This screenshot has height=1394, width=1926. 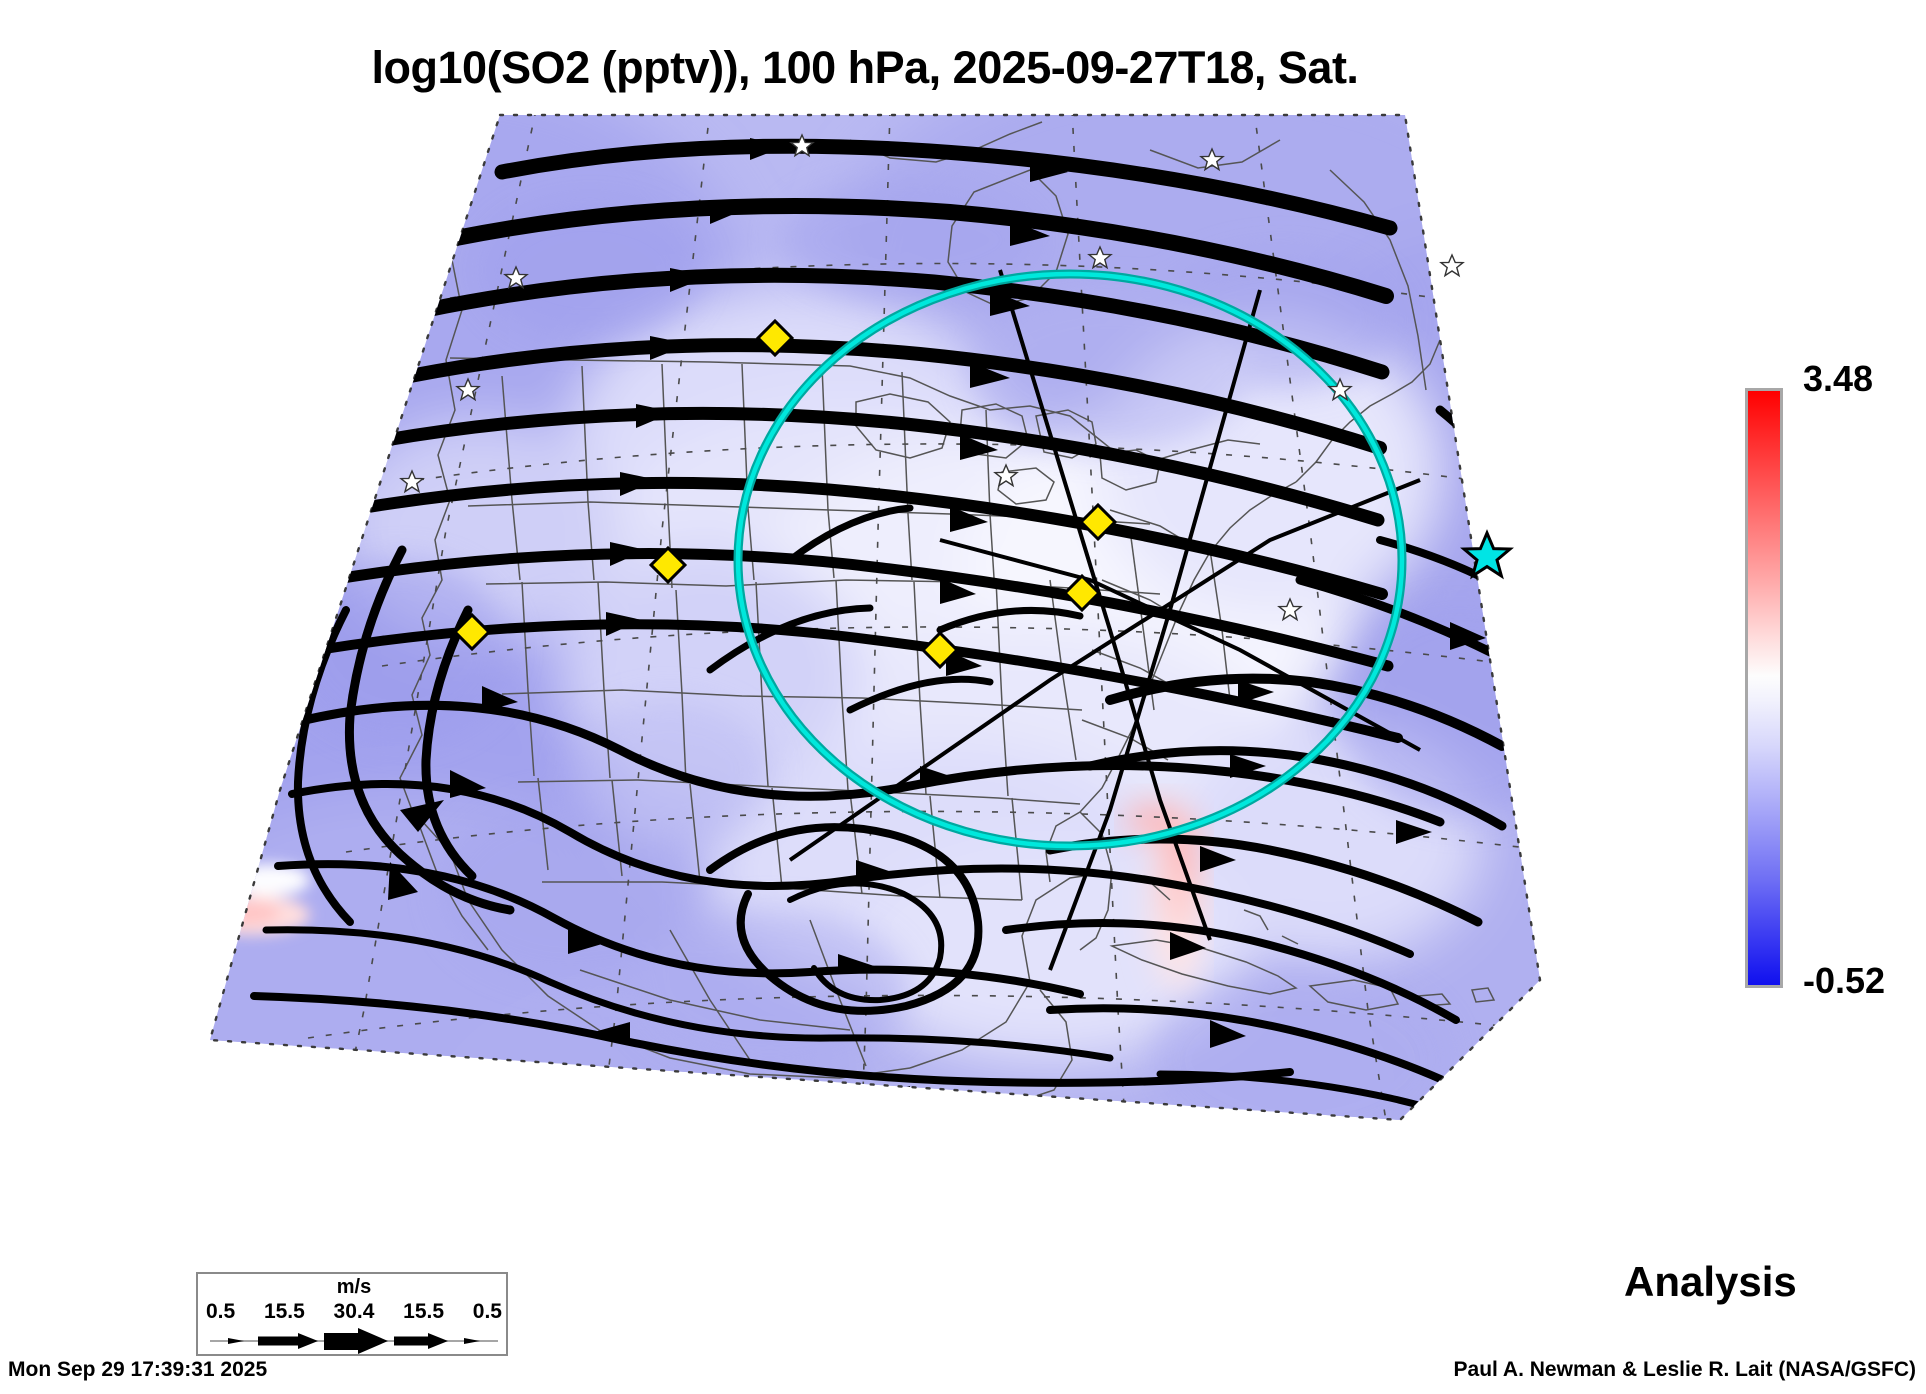 I want to click on colorbar-max-label: 3.48, so click(x=1838, y=378).